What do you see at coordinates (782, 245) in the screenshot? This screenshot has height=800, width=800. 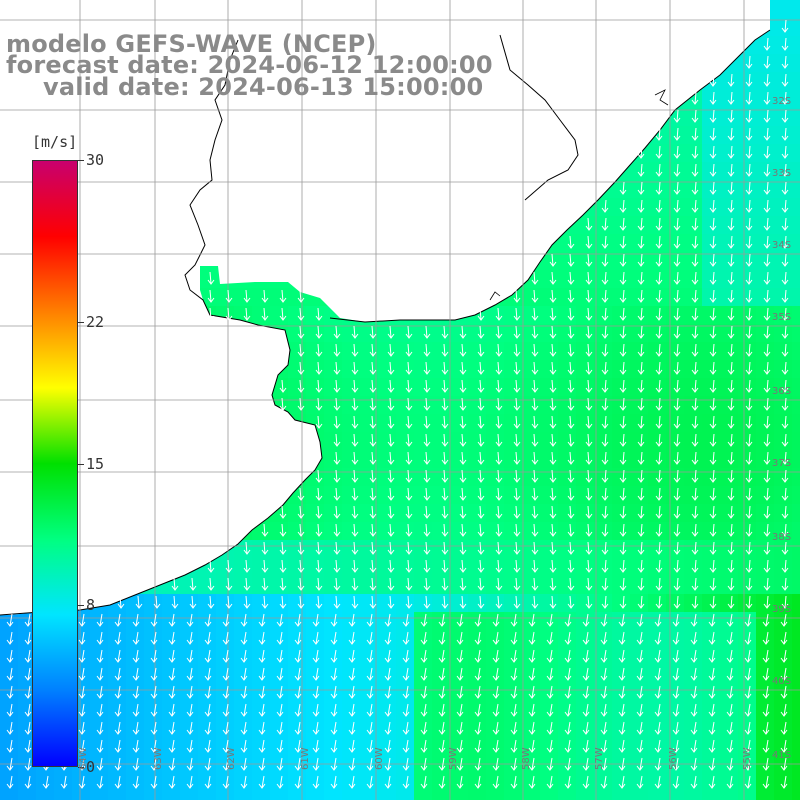 I see `latitude-label: 34S` at bounding box center [782, 245].